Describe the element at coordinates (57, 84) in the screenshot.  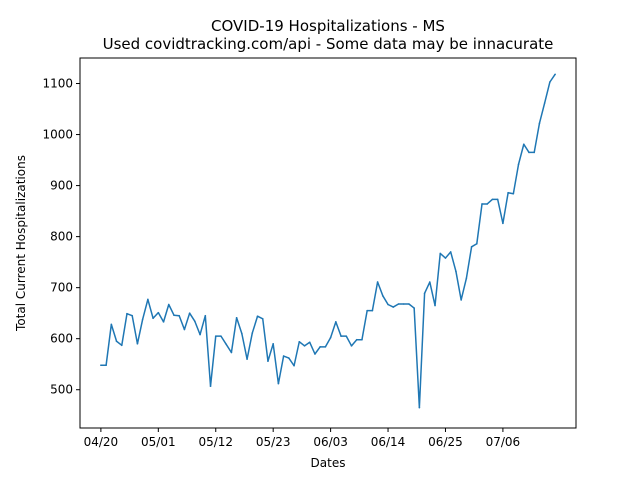
I see `y-tick-label: 1100` at that location.